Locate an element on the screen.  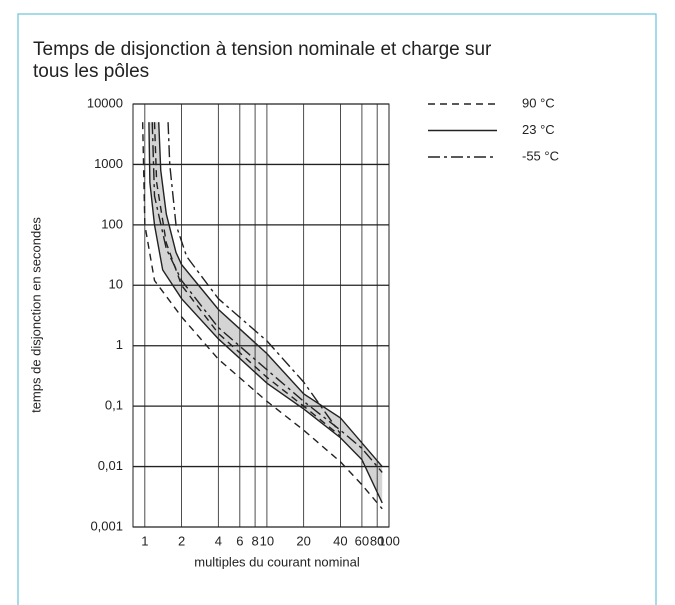
y-tick-label: 10 is located at coordinates (116, 284).